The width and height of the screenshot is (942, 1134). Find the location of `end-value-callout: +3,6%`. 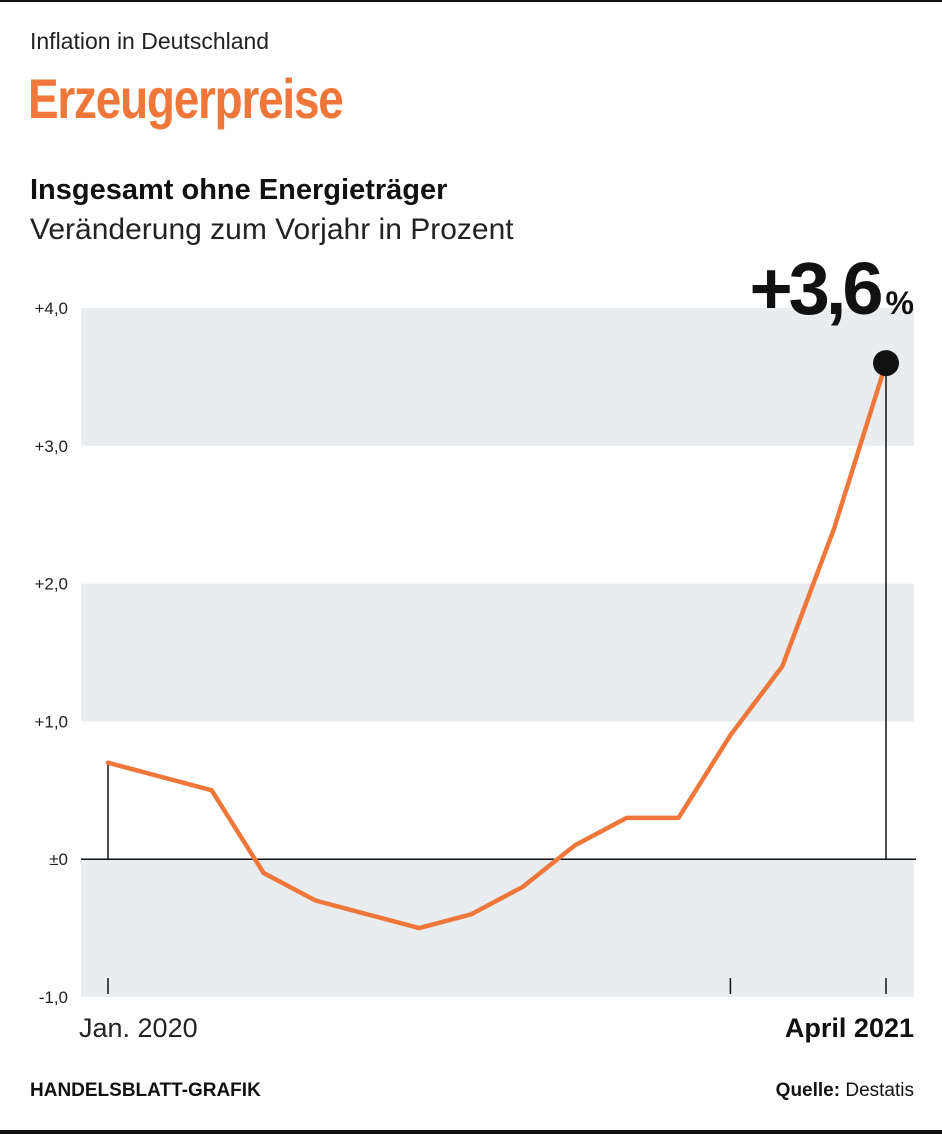

end-value-callout: +3,6% is located at coordinates (831, 288).